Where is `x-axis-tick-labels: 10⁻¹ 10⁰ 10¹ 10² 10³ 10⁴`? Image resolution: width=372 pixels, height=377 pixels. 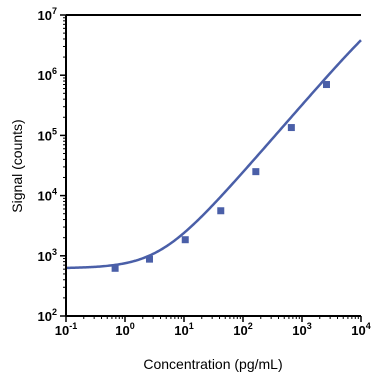
x-axis-tick-labels: 10⁻¹ 10⁰ 10¹ 10² 10³ 10⁴ is located at coordinates (213, 329).